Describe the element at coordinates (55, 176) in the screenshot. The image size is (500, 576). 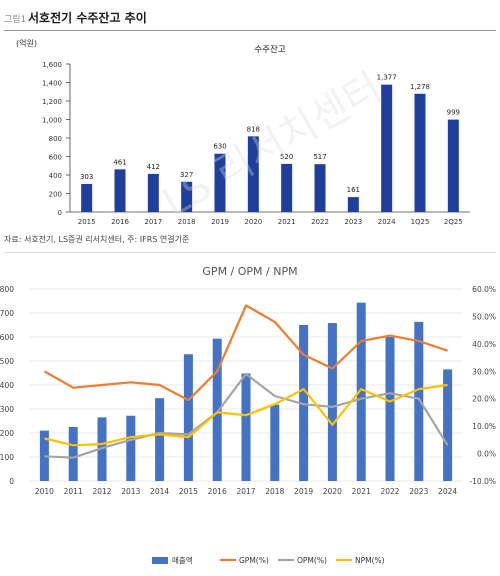
I see `y-tick-label: 400` at that location.